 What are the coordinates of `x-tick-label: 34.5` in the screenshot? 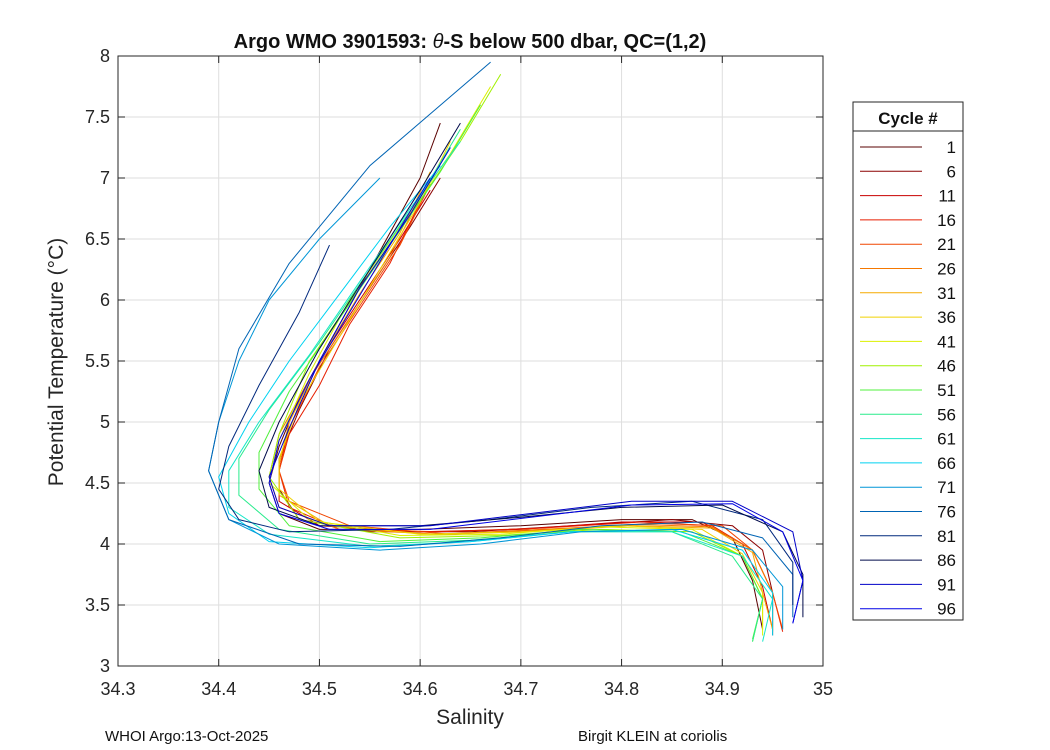 It's located at (319, 689).